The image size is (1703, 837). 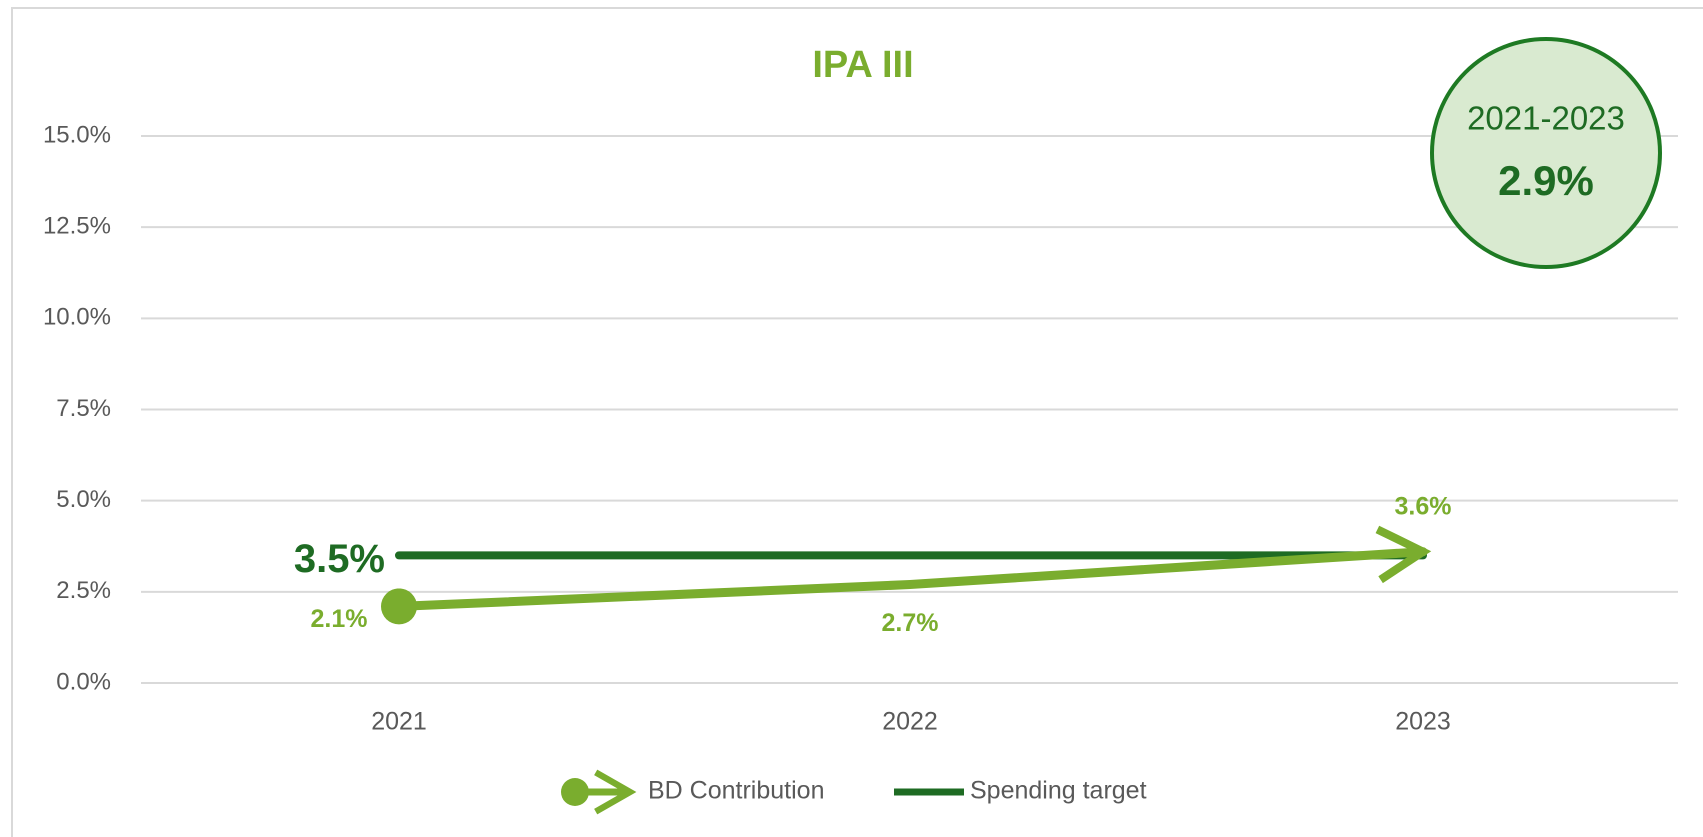 I want to click on y-tick-label: 2.5%, so click(x=83, y=590).